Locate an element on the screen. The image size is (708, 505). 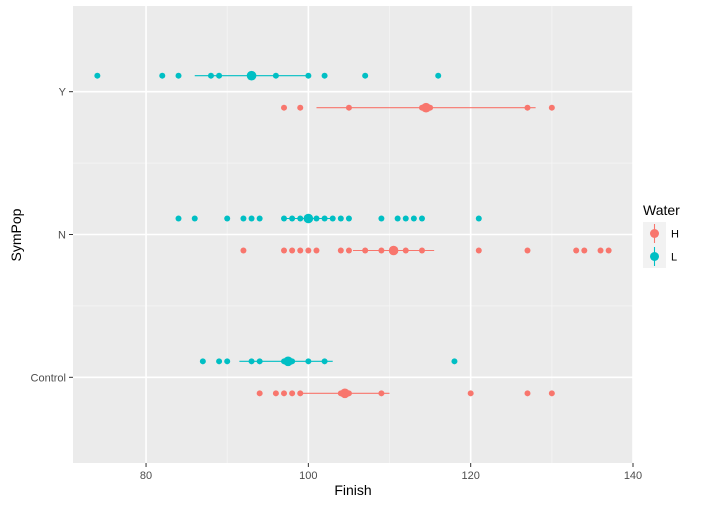
y-axis-ticks: Control N Y is located at coordinates (52, 235).